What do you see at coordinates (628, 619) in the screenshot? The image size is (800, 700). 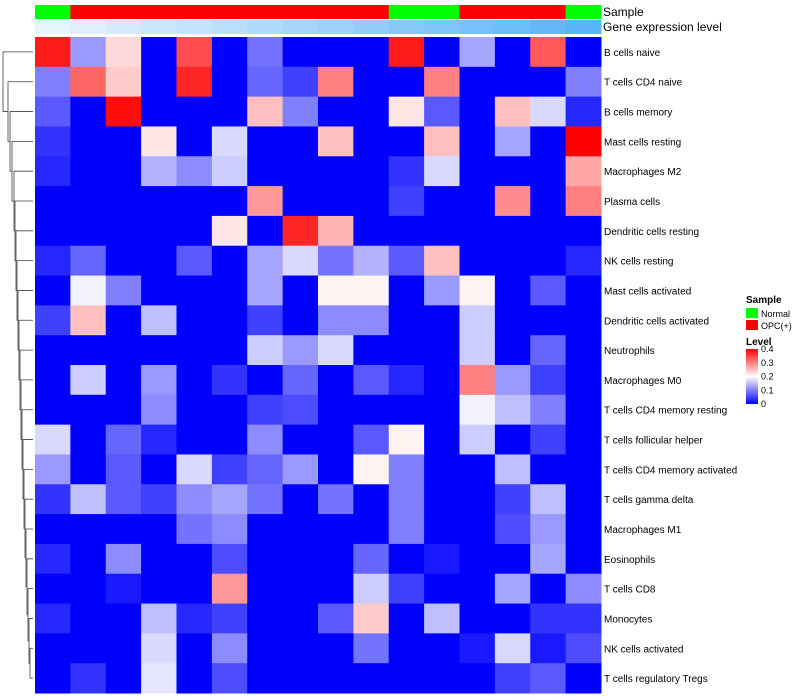 I see `row-label: Monocytes` at bounding box center [628, 619].